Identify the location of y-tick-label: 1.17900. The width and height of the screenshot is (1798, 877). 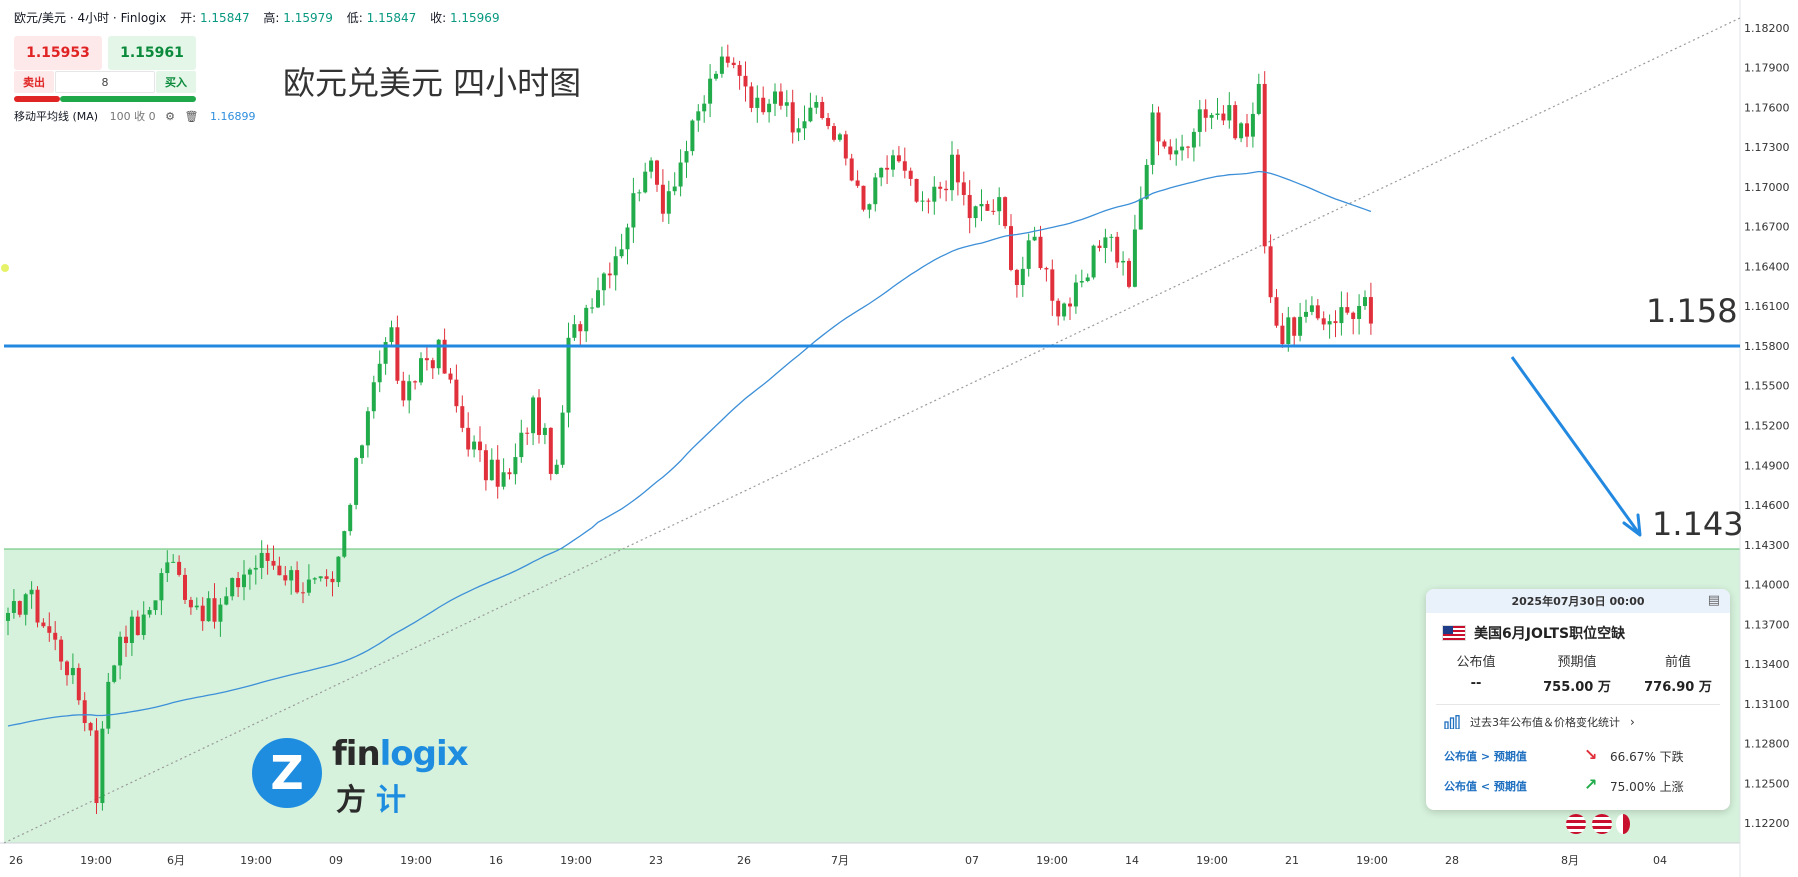
(1767, 68).